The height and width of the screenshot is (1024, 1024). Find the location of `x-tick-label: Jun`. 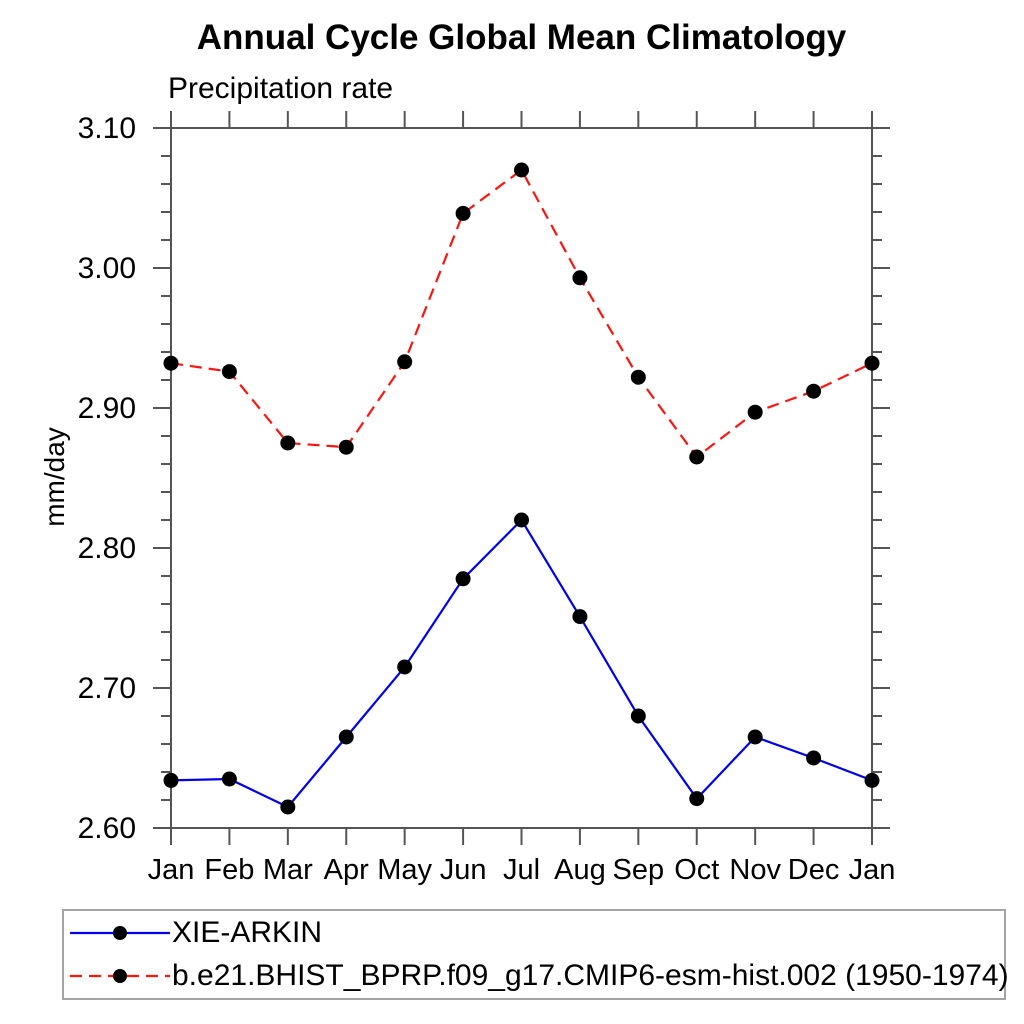

x-tick-label: Jun is located at coordinates (463, 870).